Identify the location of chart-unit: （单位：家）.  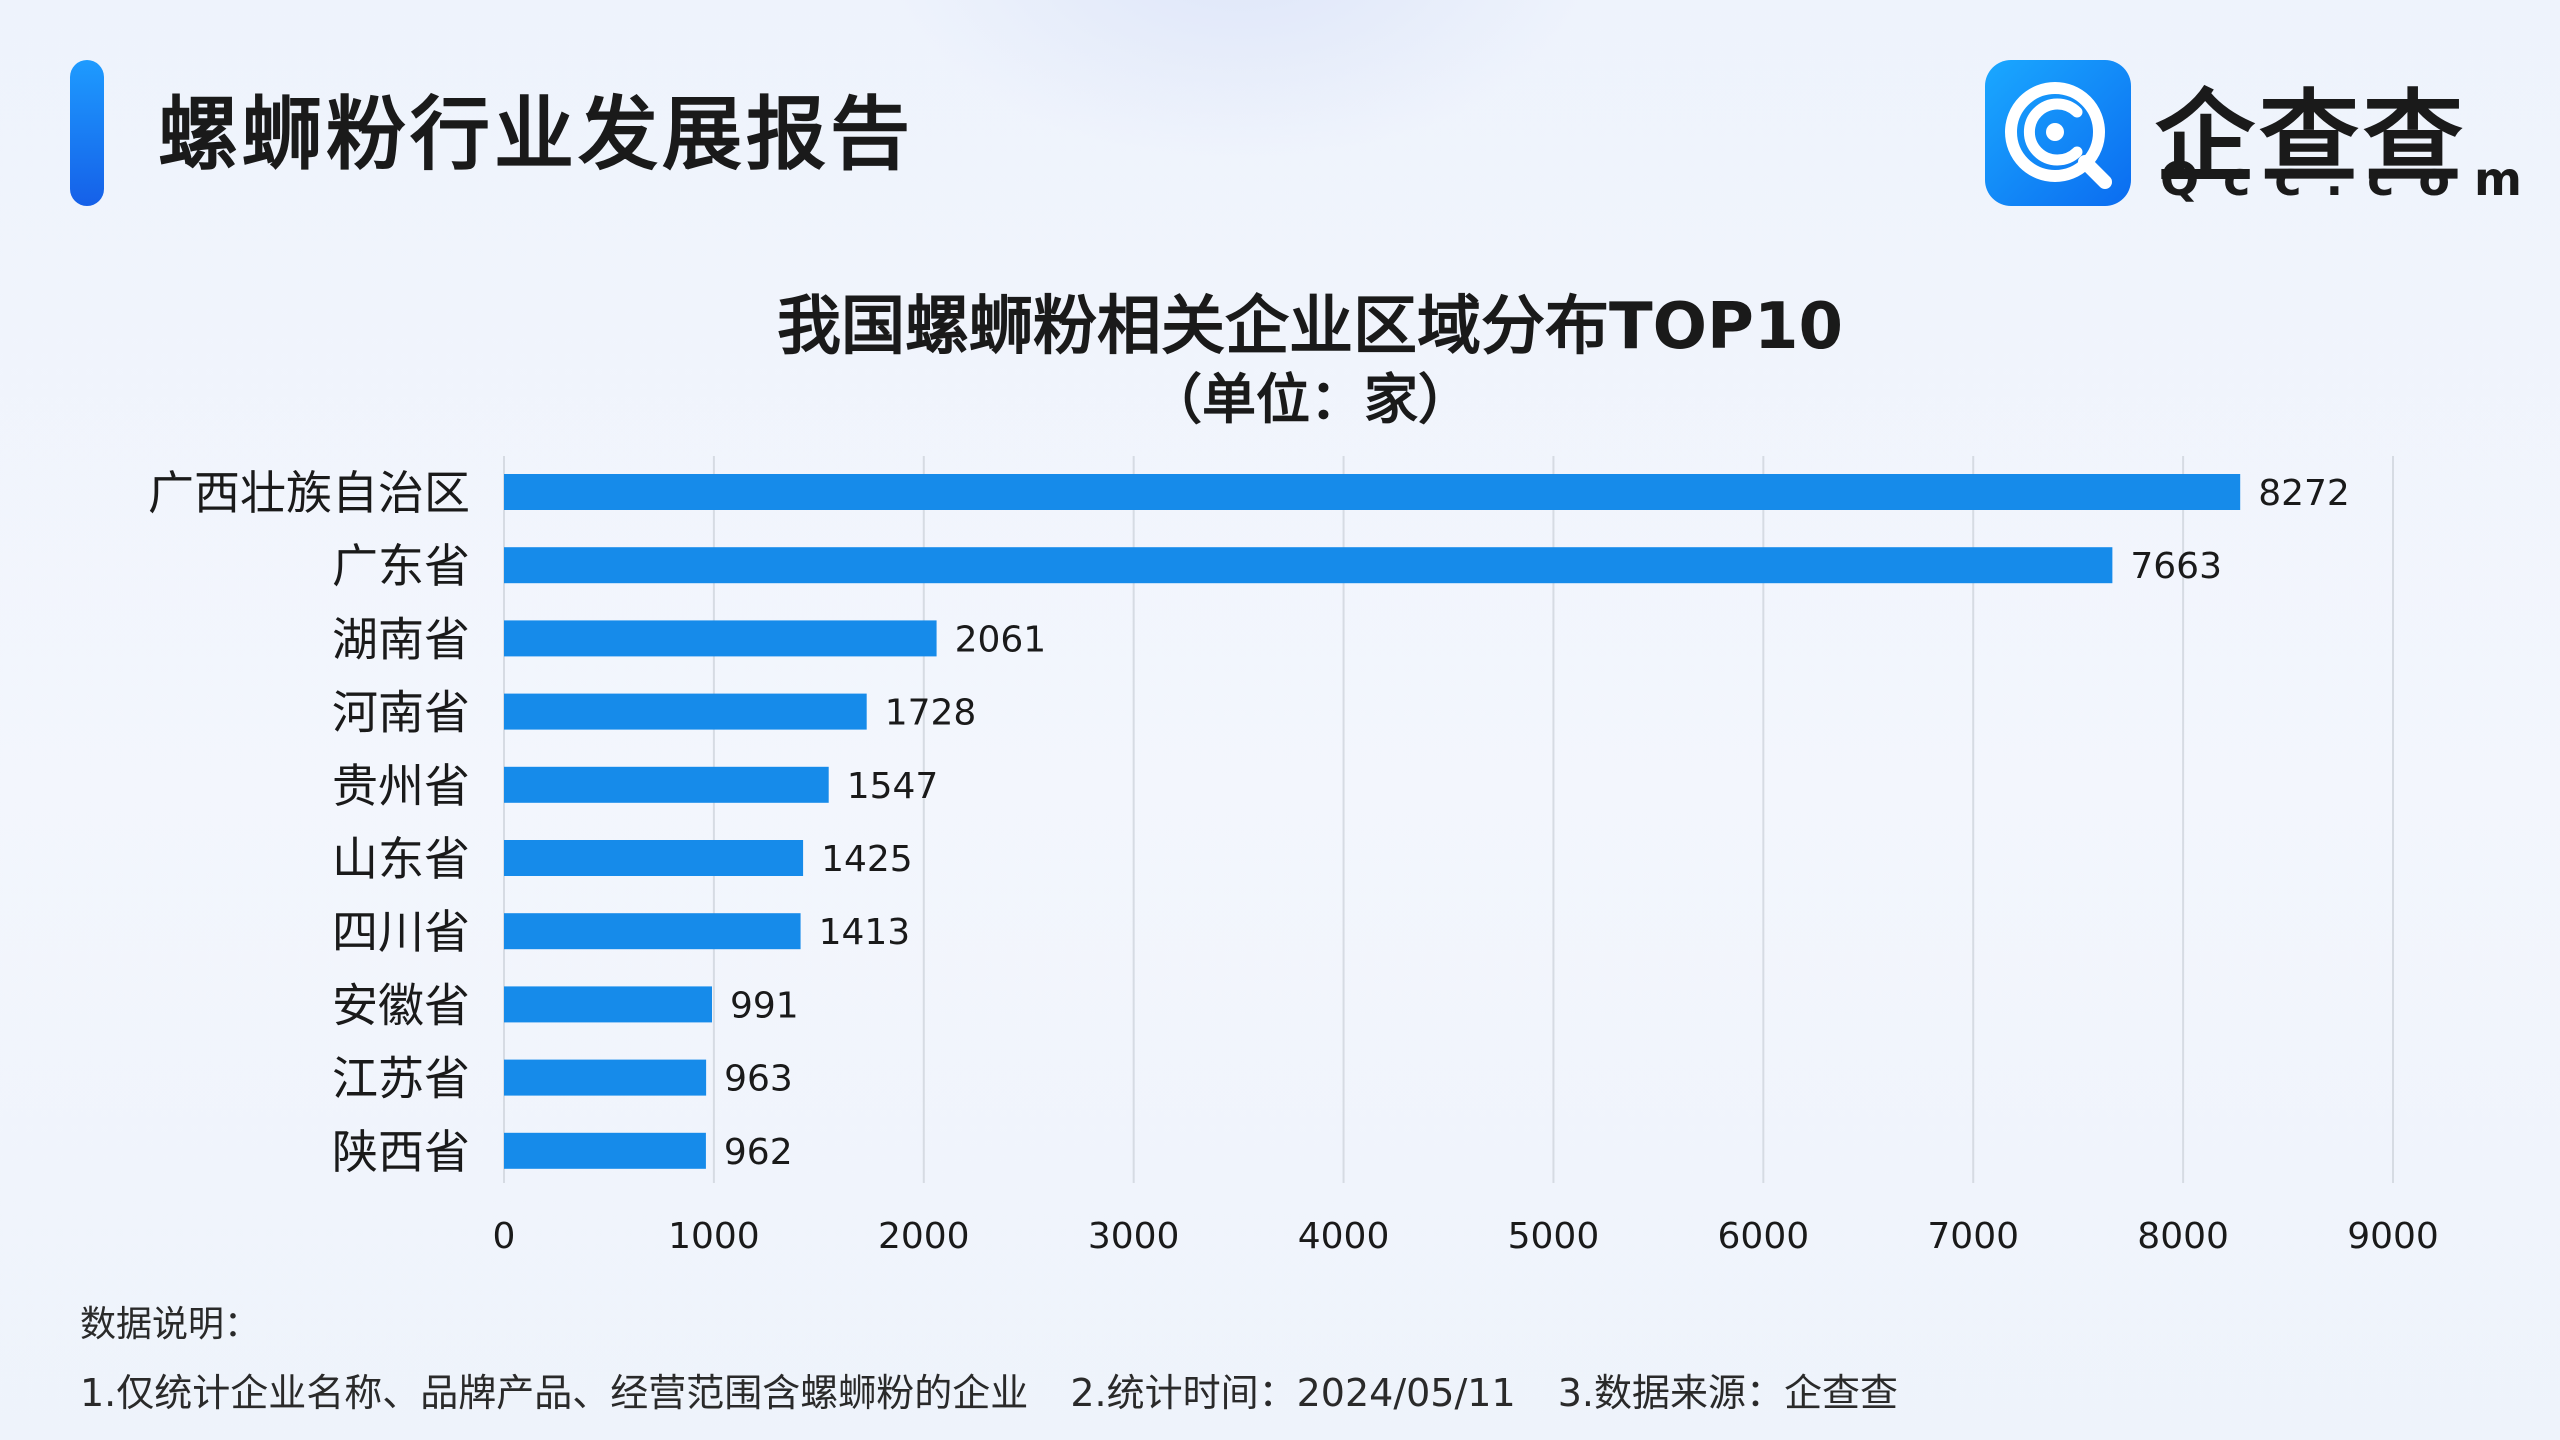
(1310, 399).